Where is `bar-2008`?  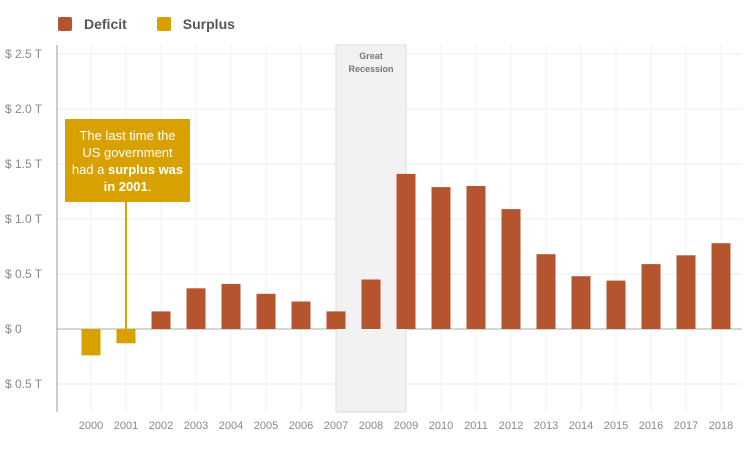
bar-2008 is located at coordinates (371, 304).